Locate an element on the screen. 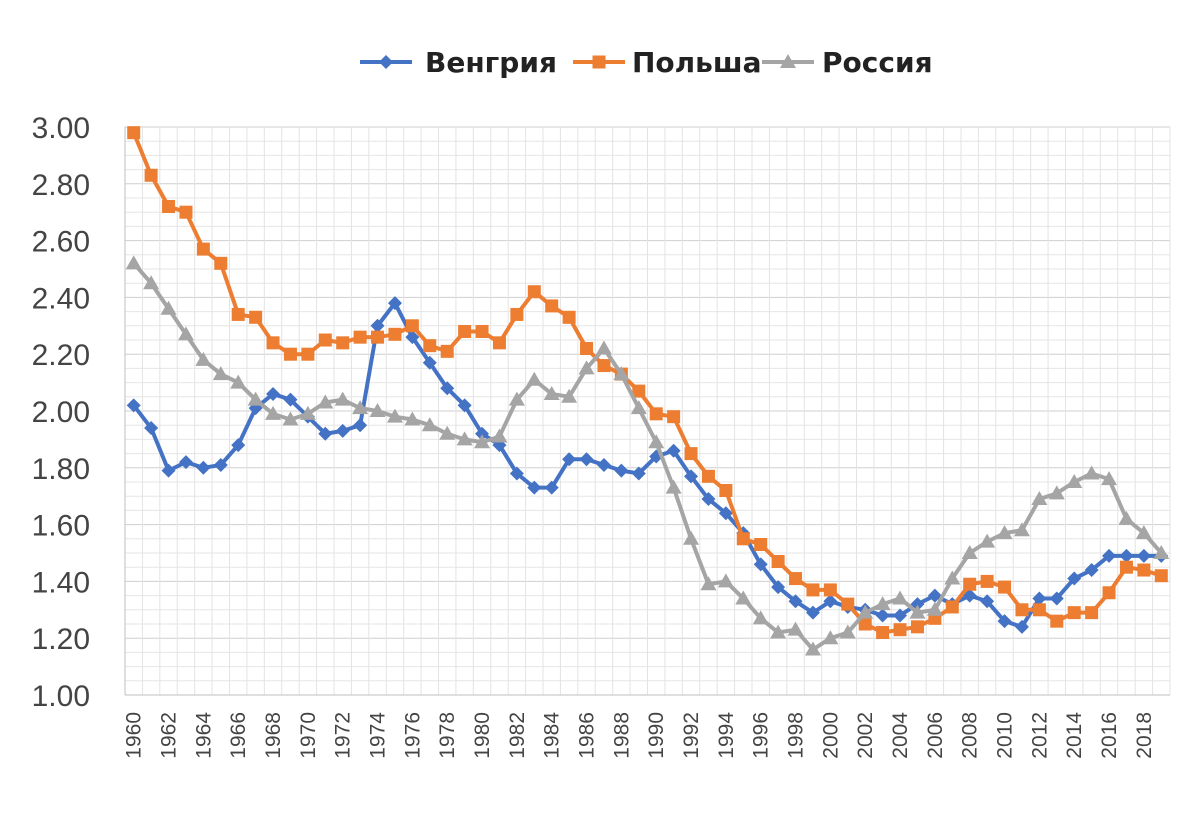  x-tick-label: 2018 is located at coordinates (1144, 735).